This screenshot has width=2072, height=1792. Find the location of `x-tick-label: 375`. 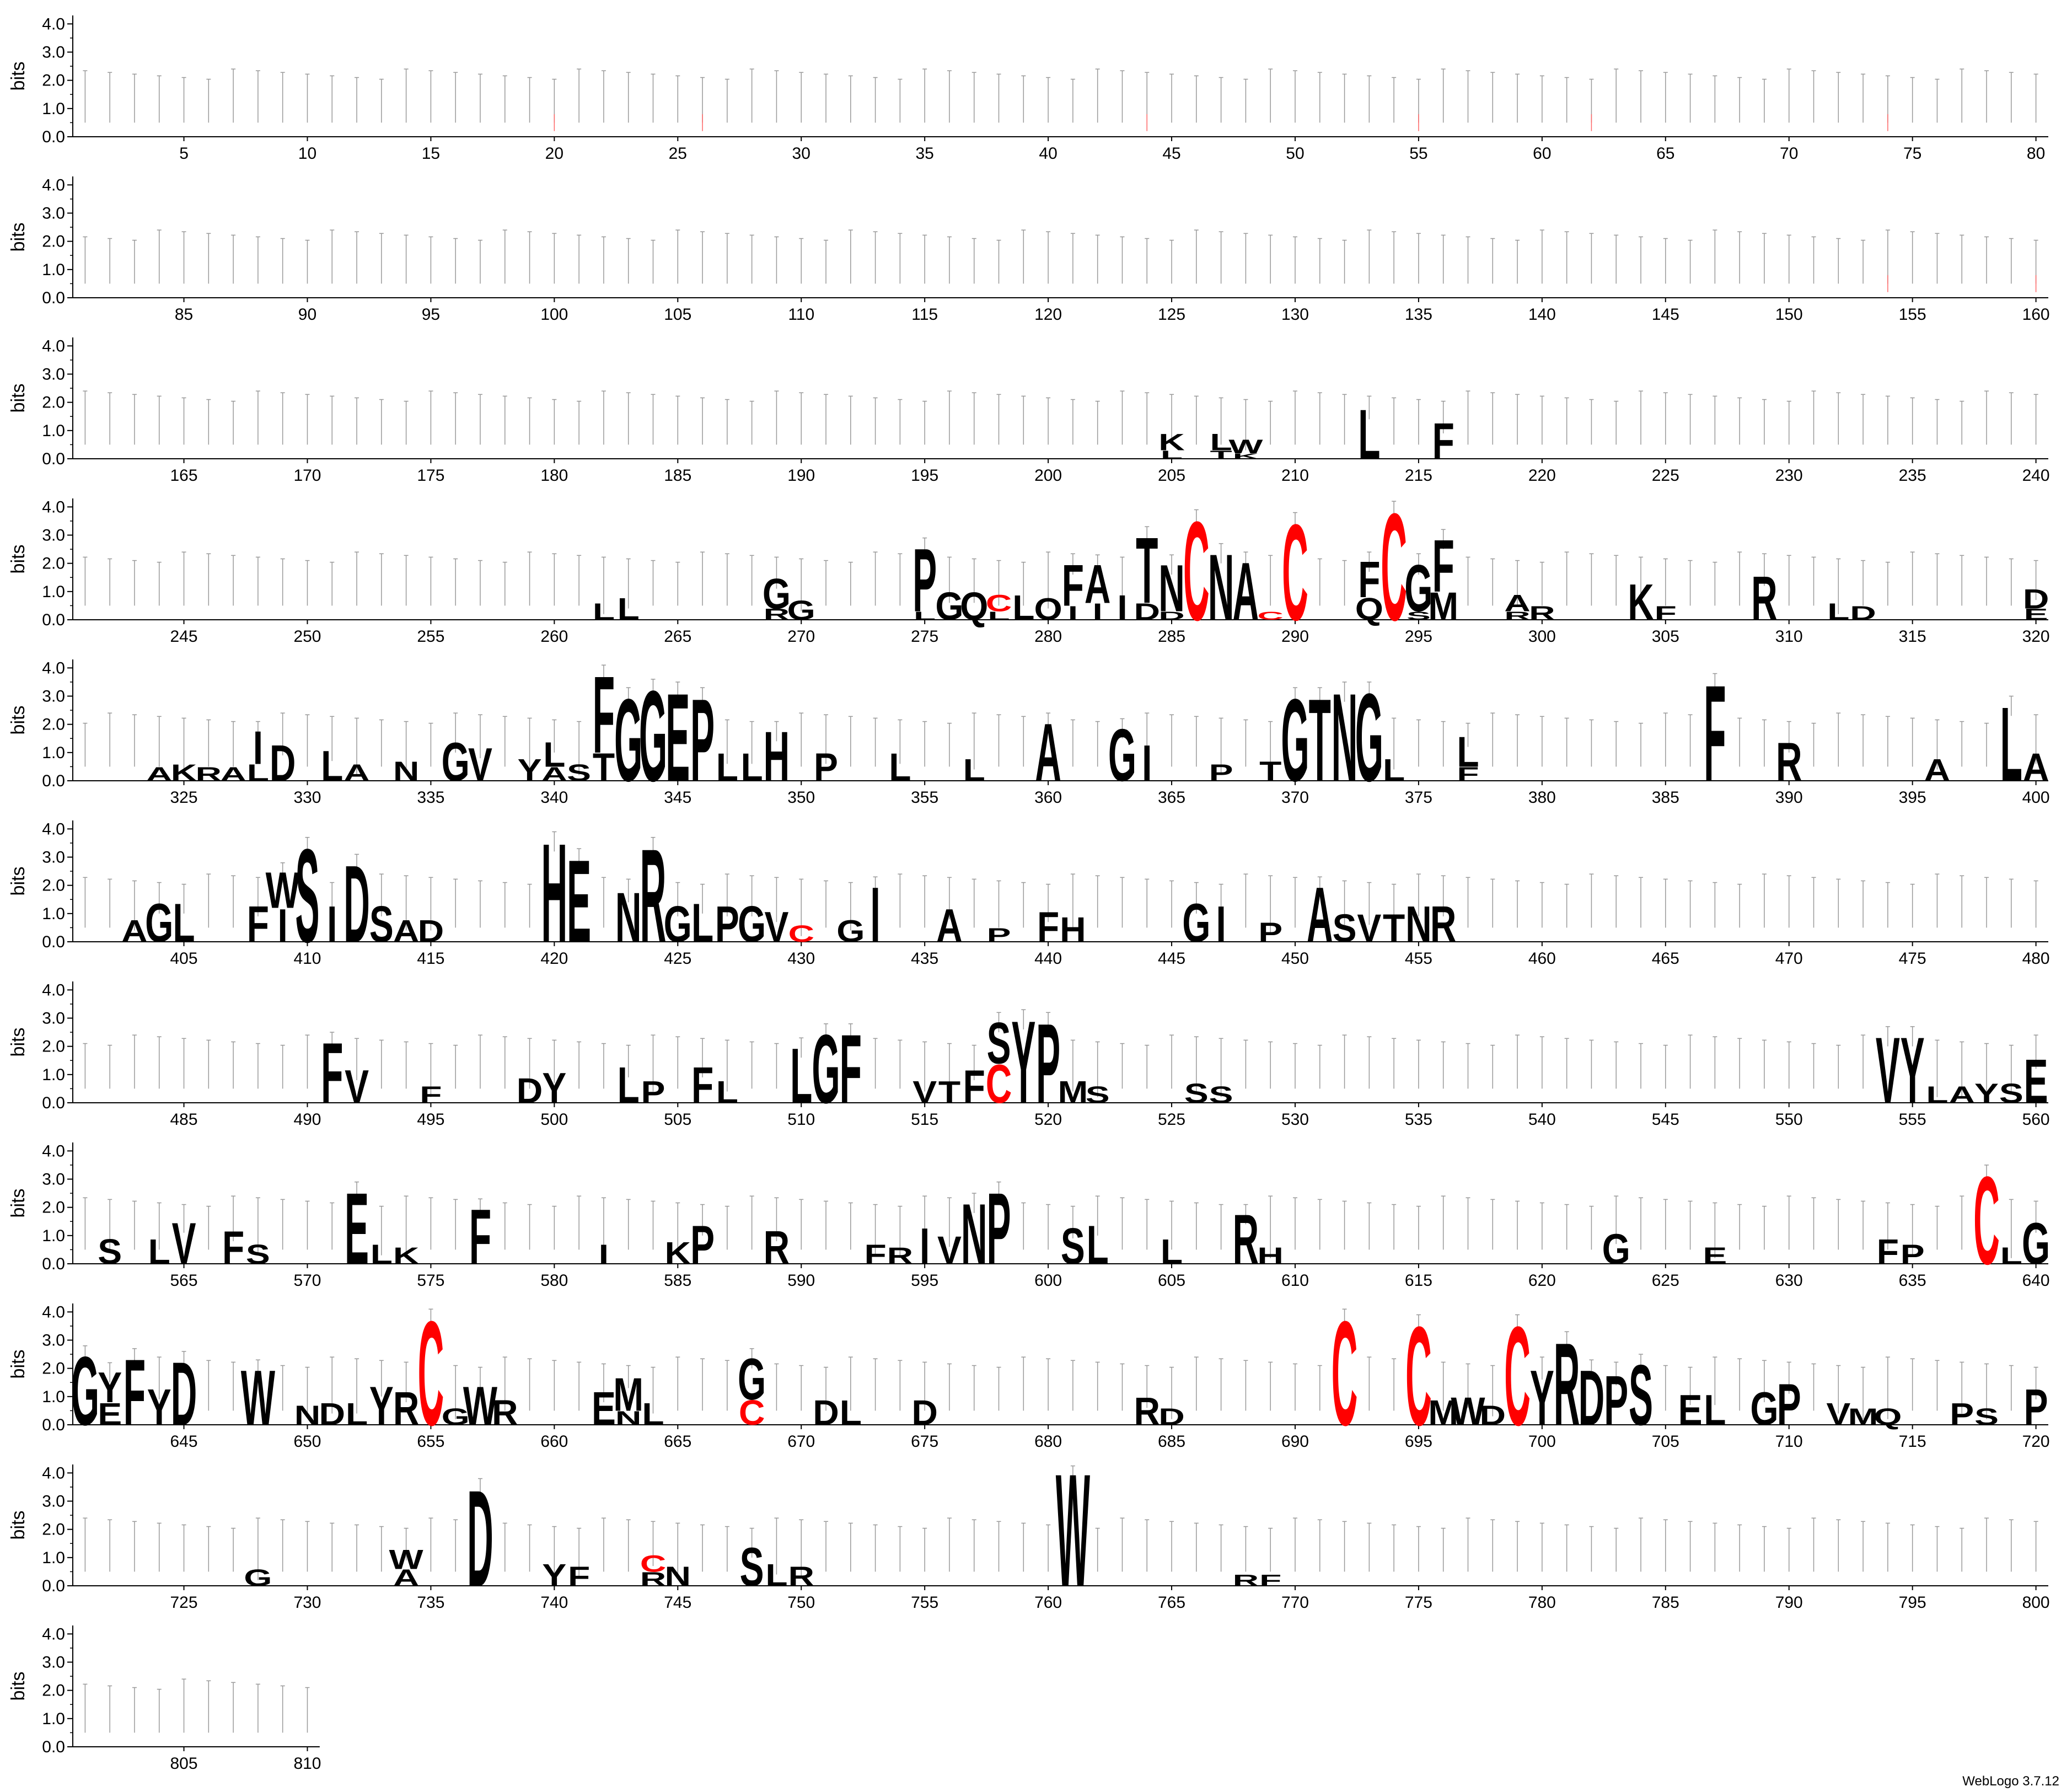

x-tick-label: 375 is located at coordinates (1418, 797).